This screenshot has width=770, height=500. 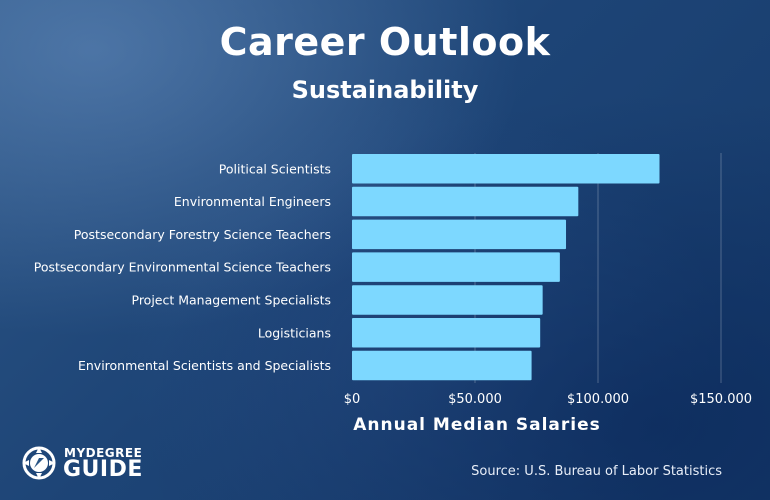 I want to click on logo-text-top: MYDEGREE, so click(x=103, y=453).